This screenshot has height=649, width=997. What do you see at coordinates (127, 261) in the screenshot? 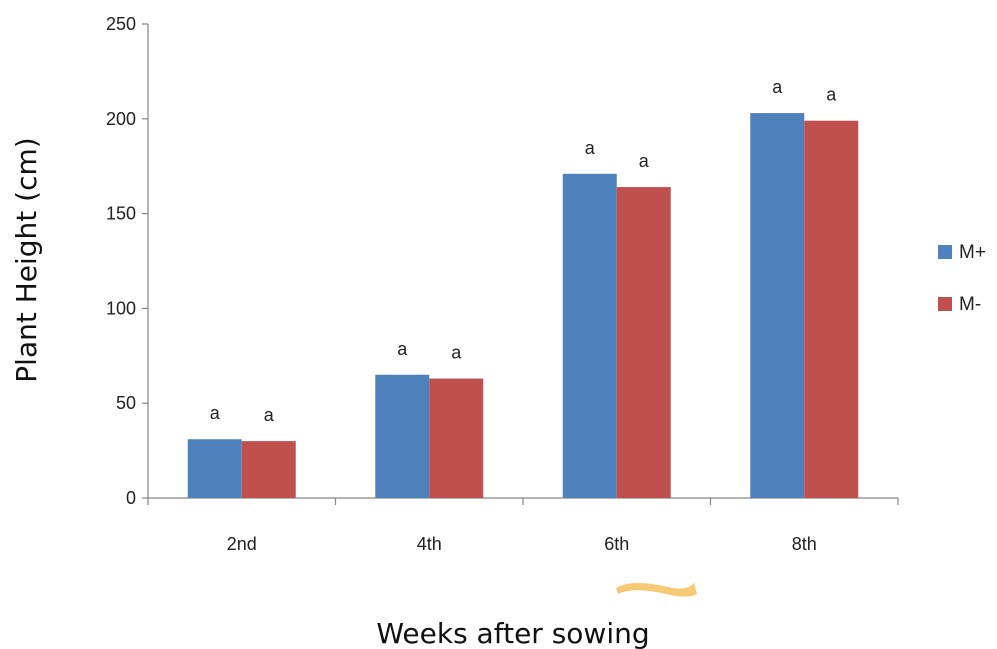
I see `y-axis: 0 50 100 150 200 250` at bounding box center [127, 261].